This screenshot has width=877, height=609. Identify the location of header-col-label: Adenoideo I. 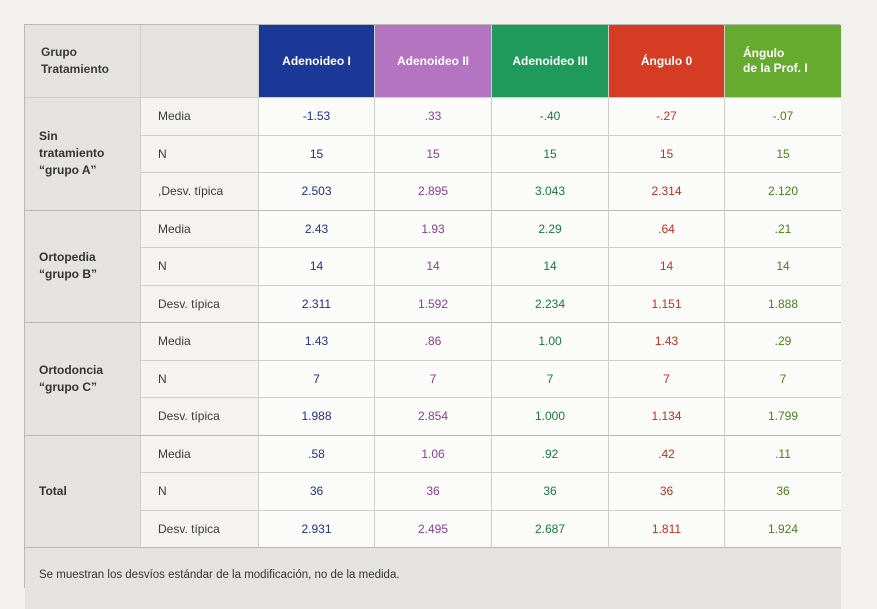
(316, 61).